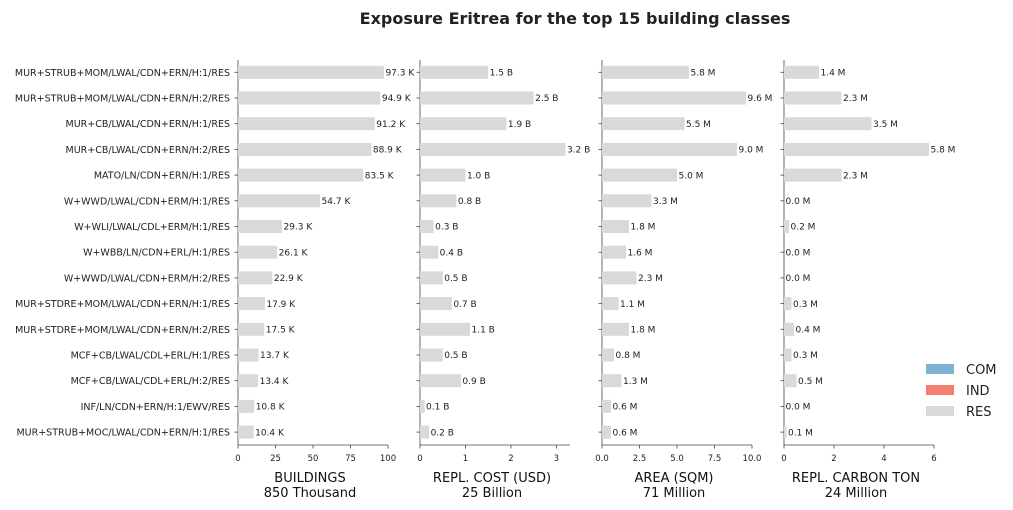 This screenshot has height=510, width=1013. What do you see at coordinates (122, 304) in the screenshot?
I see `category-label: MUR+STDRE+MOM/LWAL/CDN+ERN/H:1/RES` at bounding box center [122, 304].